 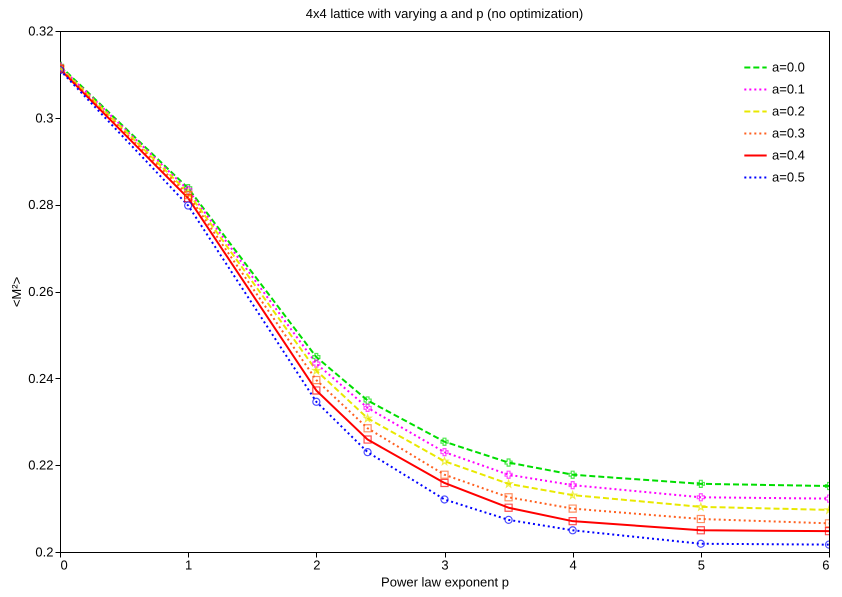 What do you see at coordinates (41, 291) in the screenshot?
I see `y-tick-label: 0.26` at bounding box center [41, 291].